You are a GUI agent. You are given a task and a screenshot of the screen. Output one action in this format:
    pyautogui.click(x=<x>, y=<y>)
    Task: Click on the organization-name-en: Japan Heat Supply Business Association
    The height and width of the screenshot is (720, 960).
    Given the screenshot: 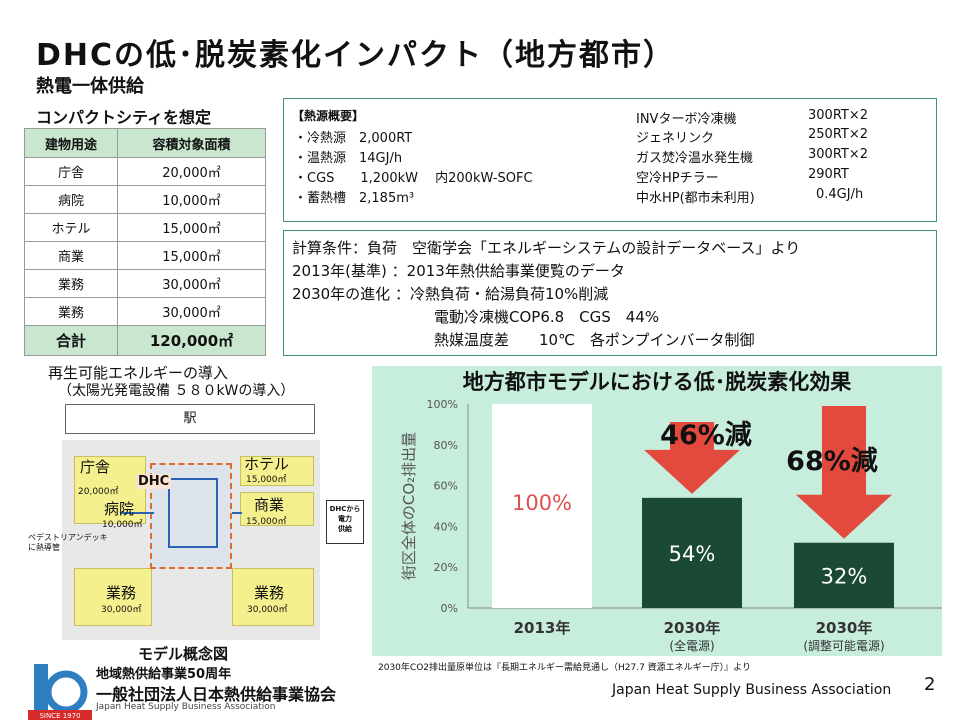 What is the action you would take?
    pyautogui.click(x=186, y=707)
    